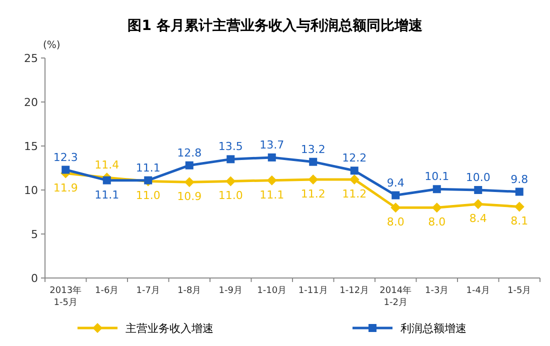 This screenshot has height=346, width=550. What do you see at coordinates (433, 328) in the screenshot?
I see `legend-label: 利润总额增速` at bounding box center [433, 328].